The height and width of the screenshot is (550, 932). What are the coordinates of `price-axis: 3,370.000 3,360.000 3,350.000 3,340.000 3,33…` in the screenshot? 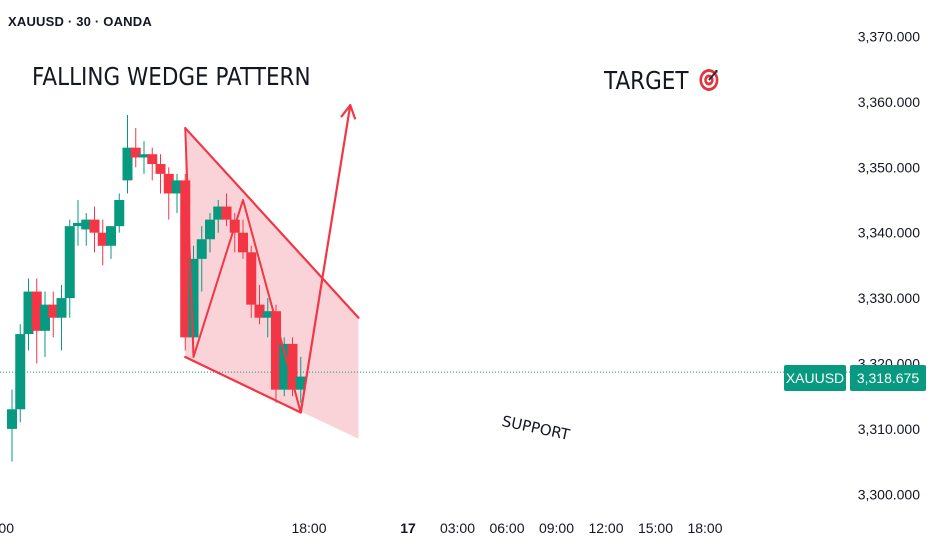 It's located at (889, 266).